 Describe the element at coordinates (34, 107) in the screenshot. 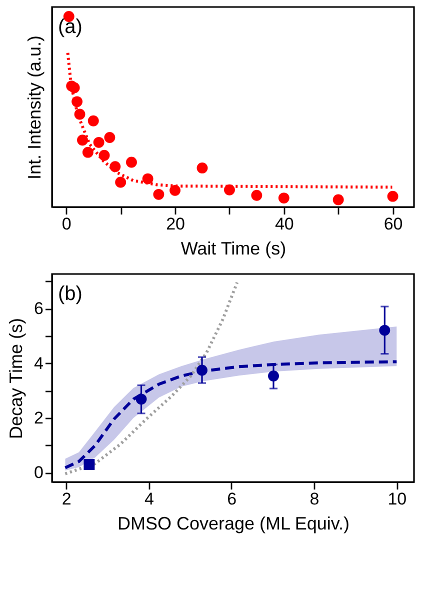

I see `y-axis-title: Int. Intensity (a.u.)` at that location.